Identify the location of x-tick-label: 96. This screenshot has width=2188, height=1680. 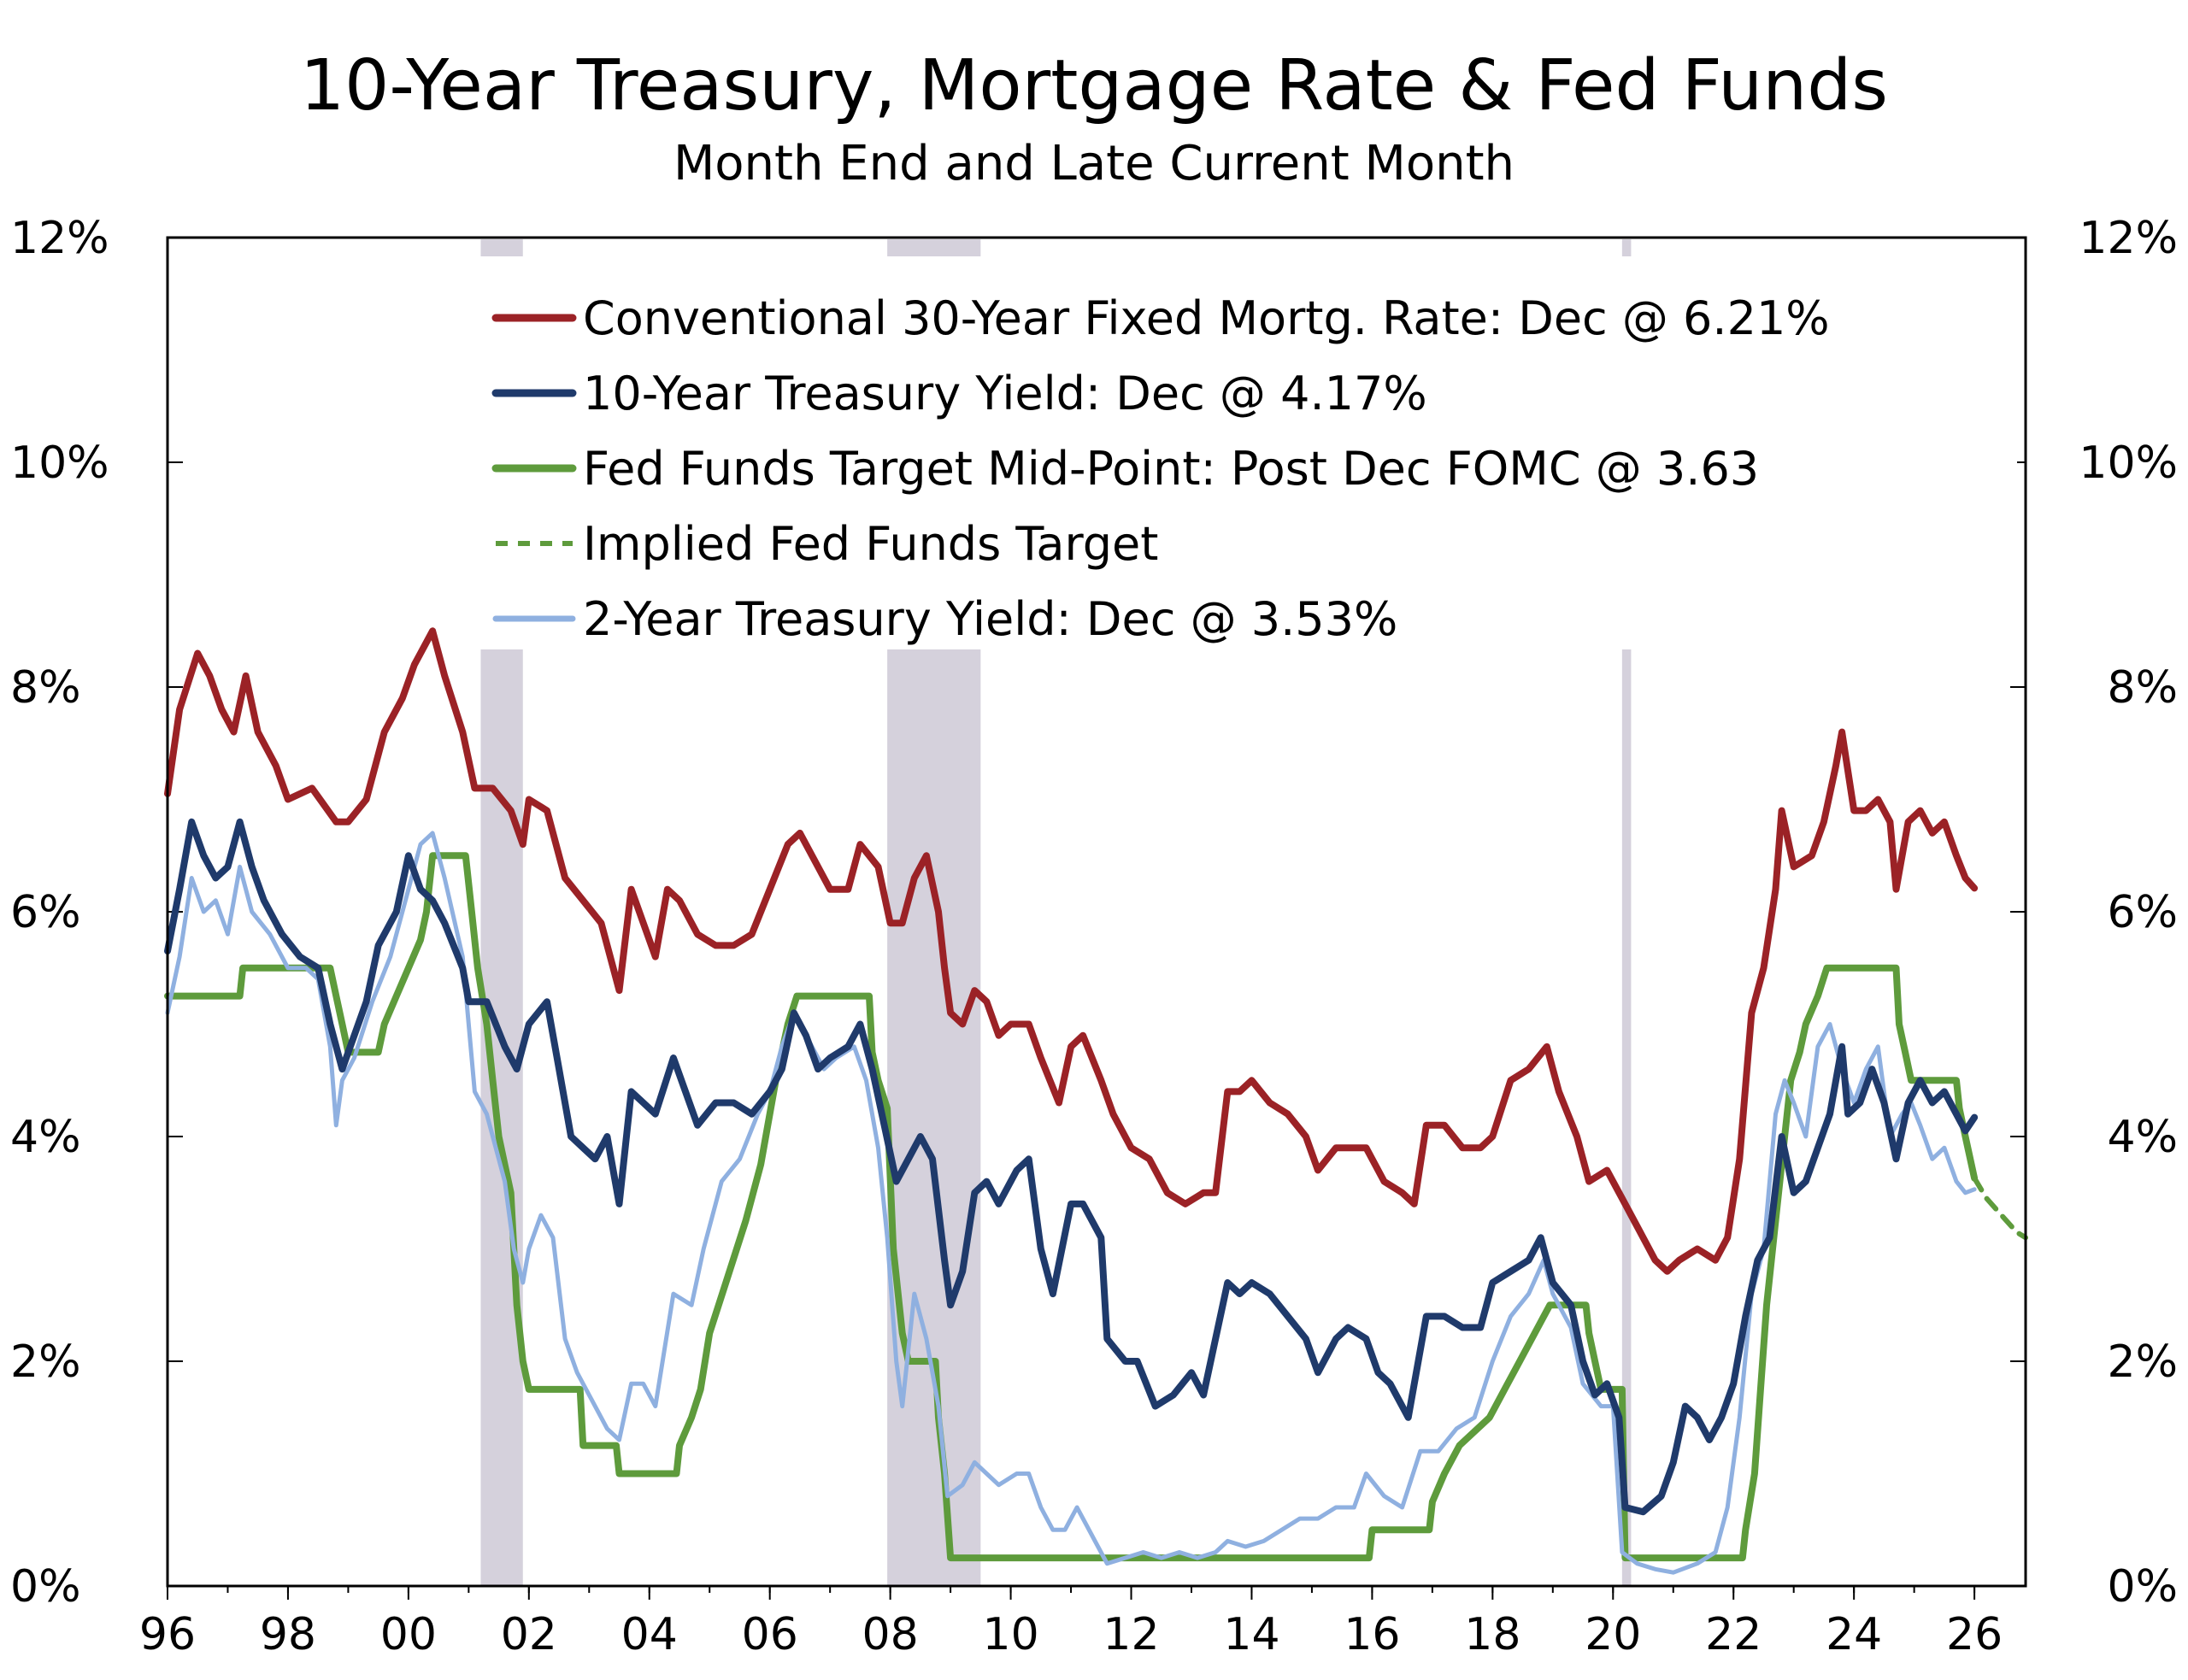
(168, 1634).